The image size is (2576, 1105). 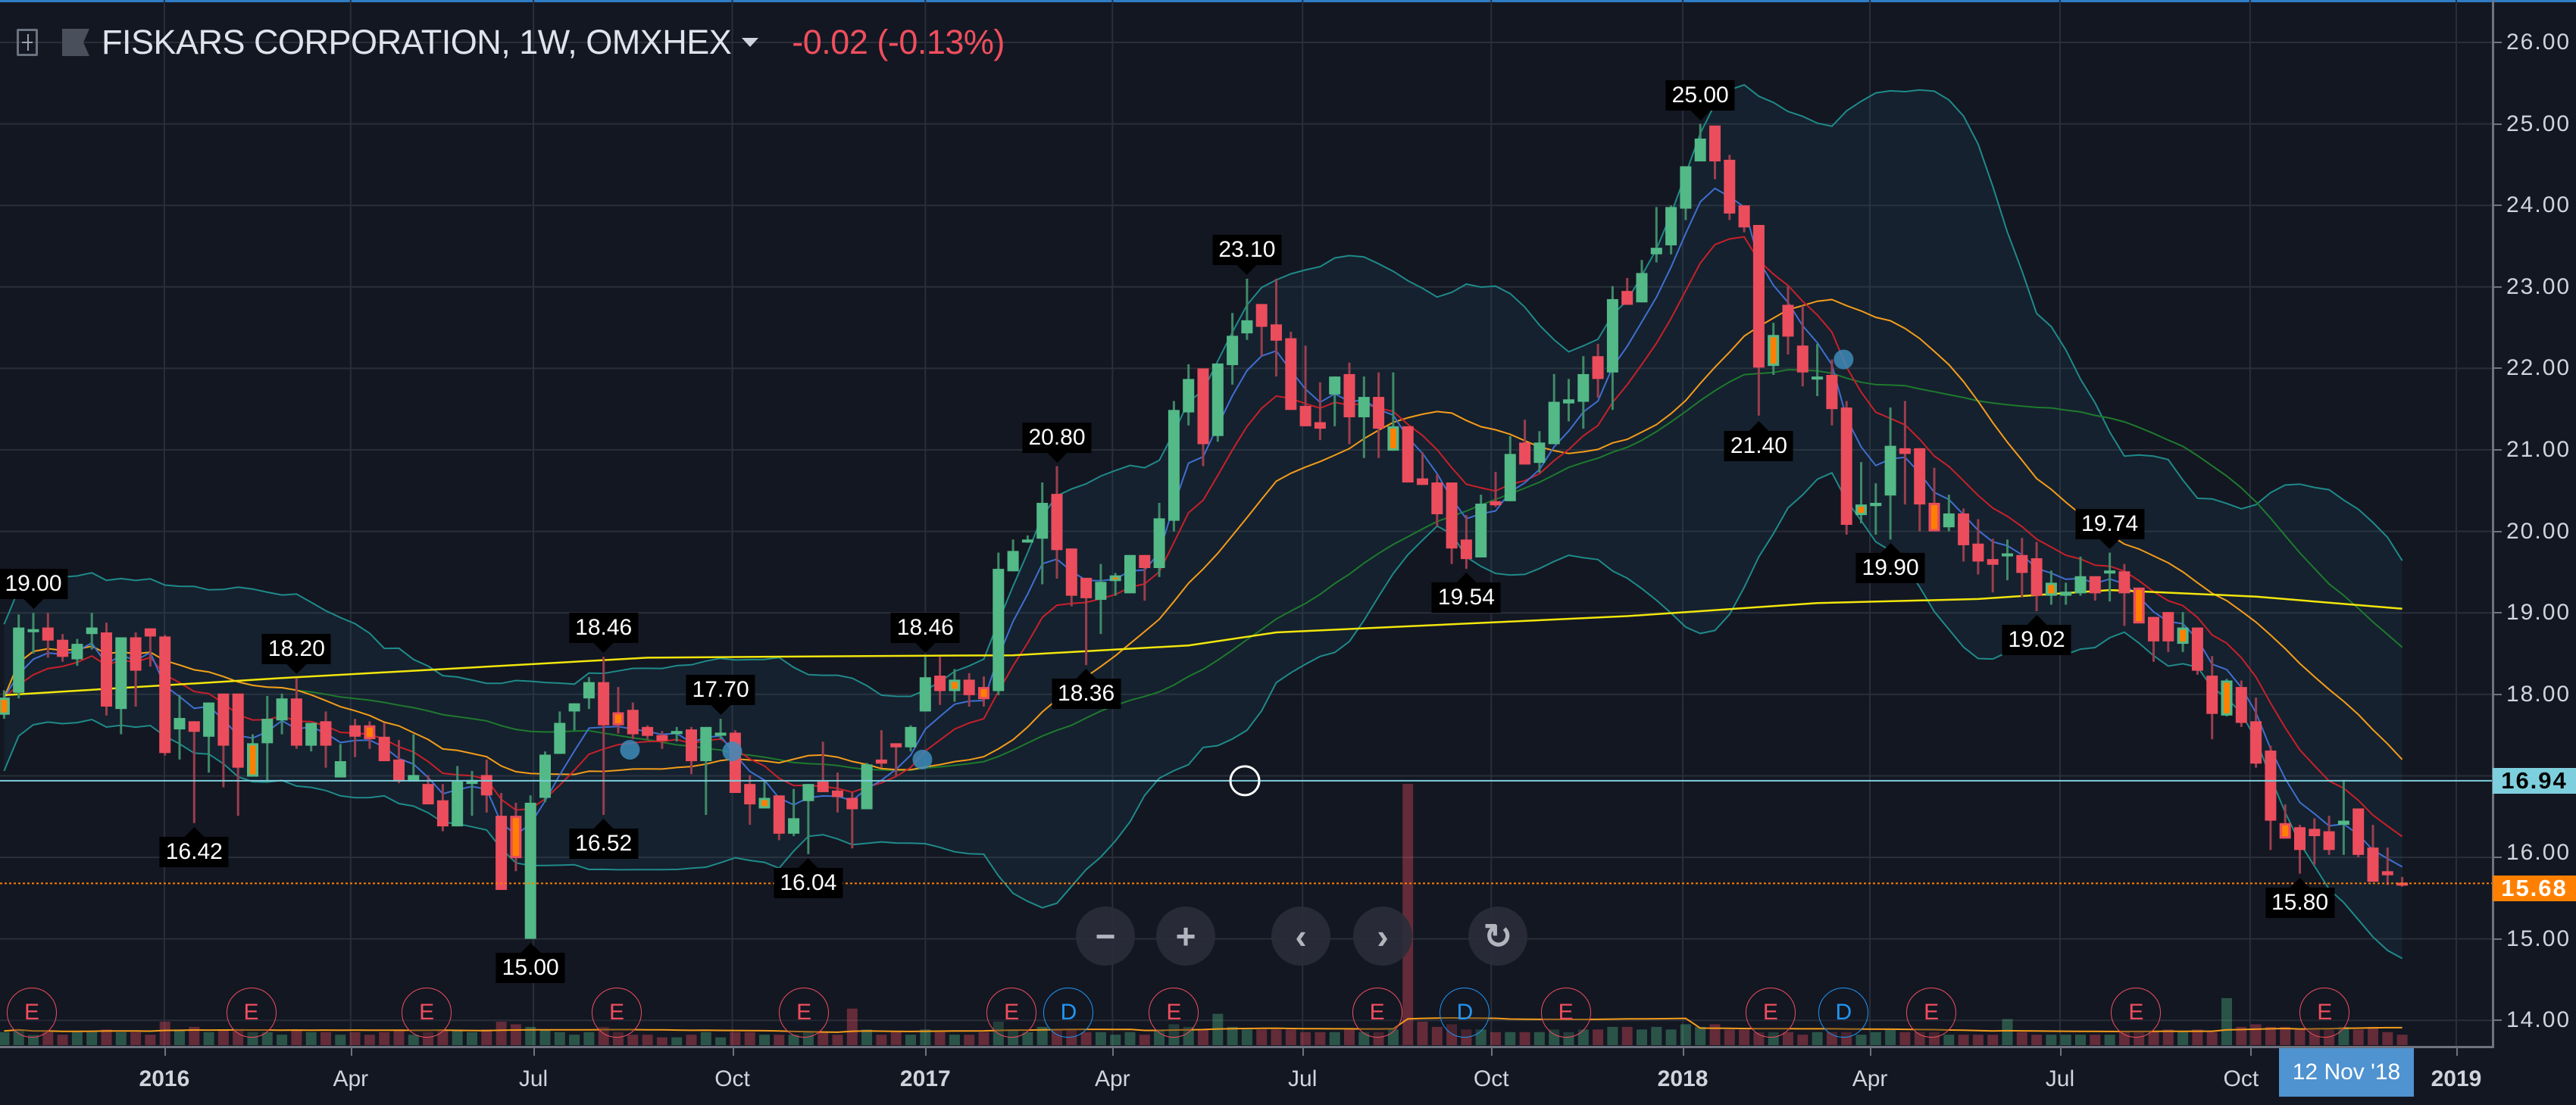 What do you see at coordinates (1185, 936) in the screenshot?
I see `zoom-in-button: +` at bounding box center [1185, 936].